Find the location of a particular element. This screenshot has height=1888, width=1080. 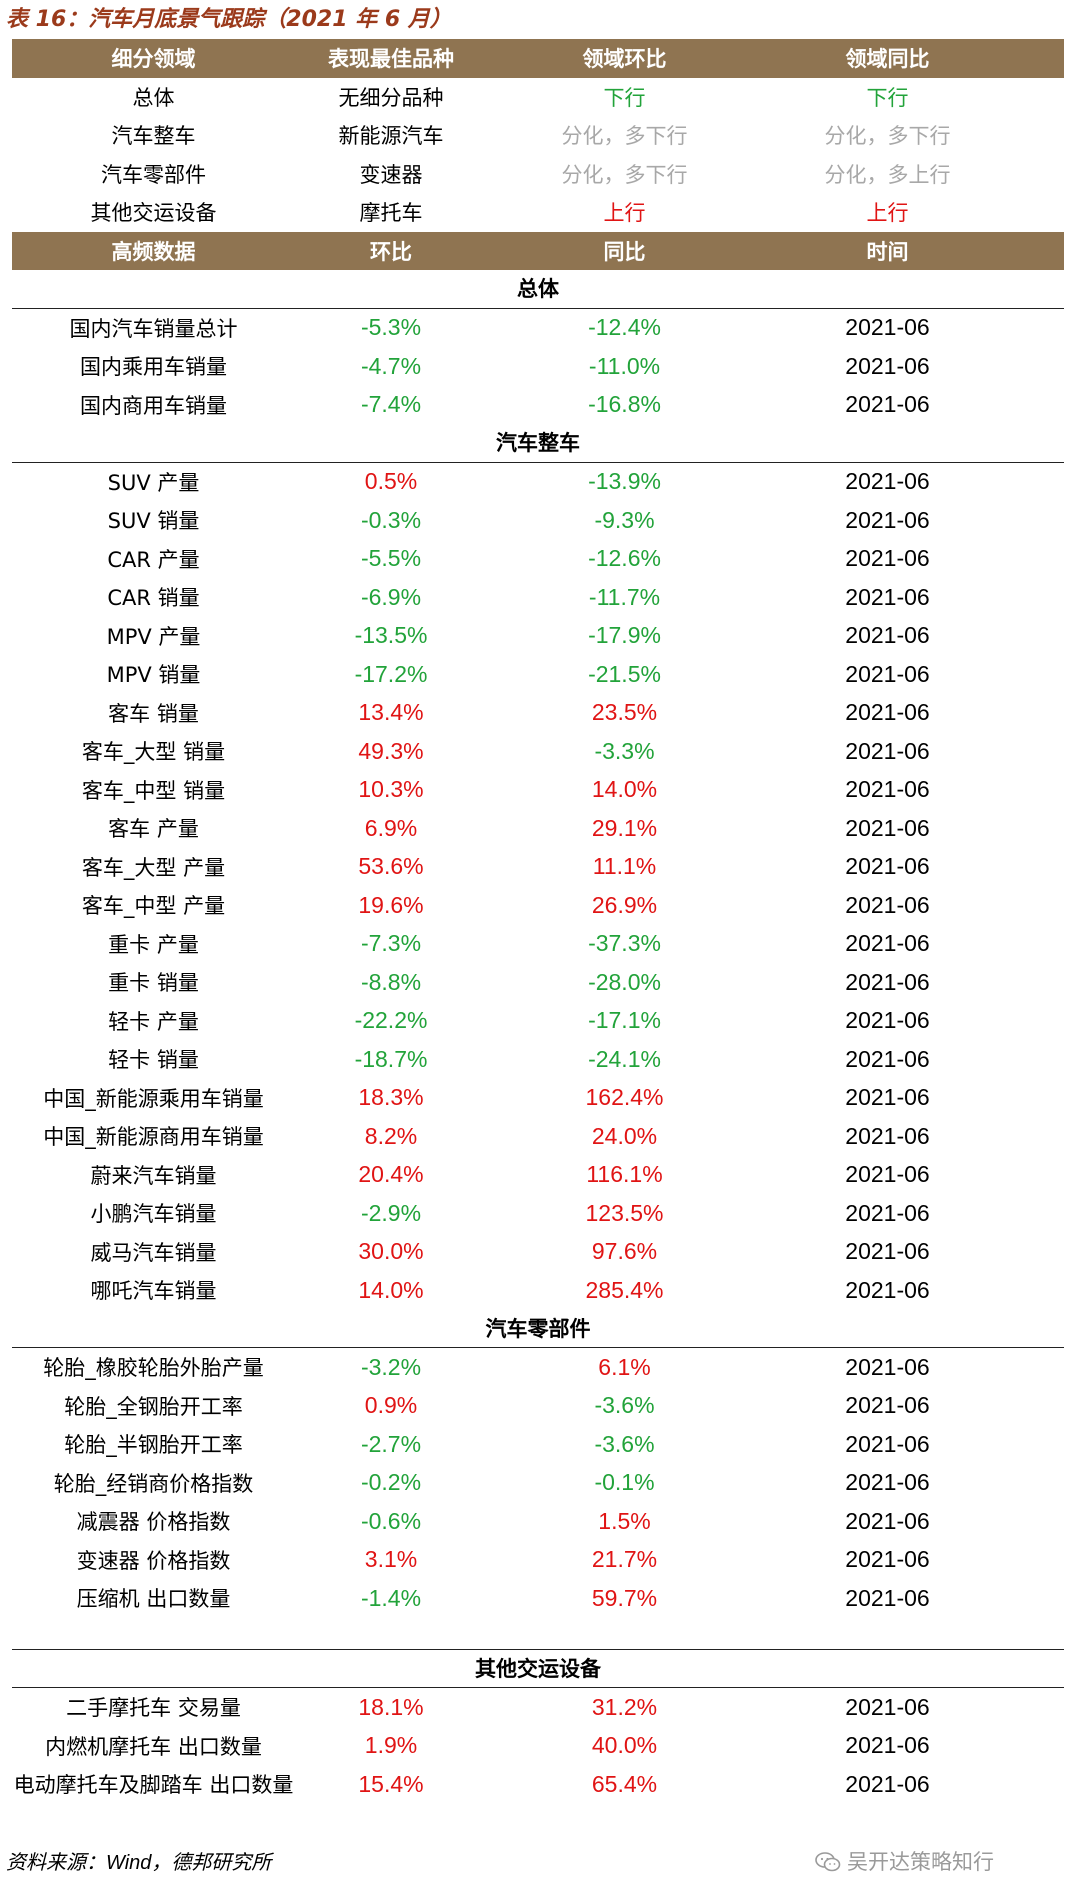

table-row: 二手摩托车 交易量 18.1% 31.2% 2021-06 is located at coordinates (538, 1707).